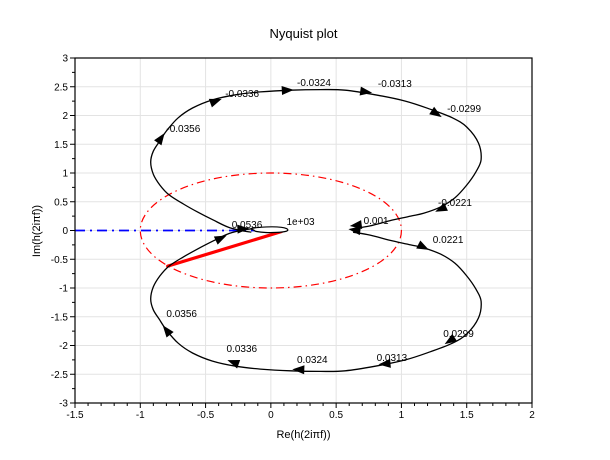 Image resolution: width=610 pixels, height=460 pixels. I want to click on origin-loop, so click(269, 230).